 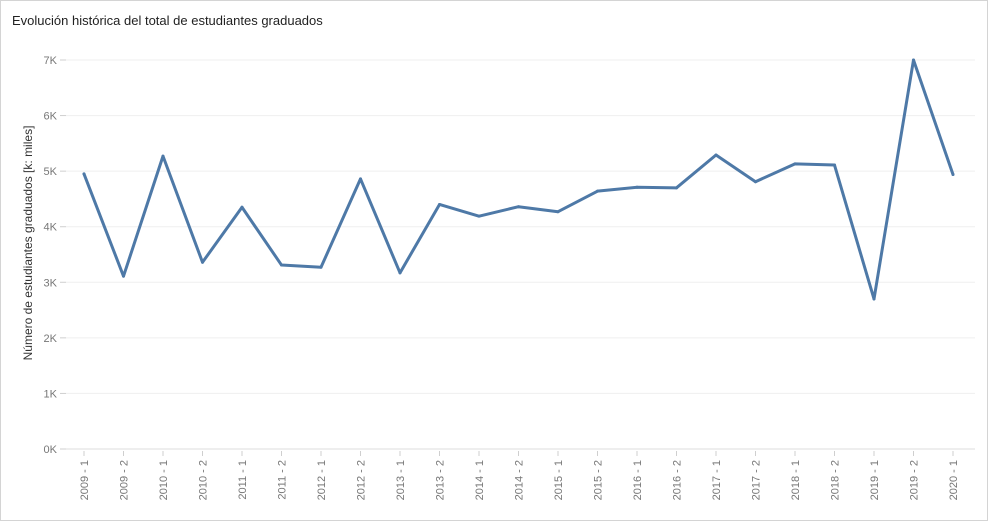 I want to click on x-tick-label: 2013 - 2, so click(x=441, y=480).